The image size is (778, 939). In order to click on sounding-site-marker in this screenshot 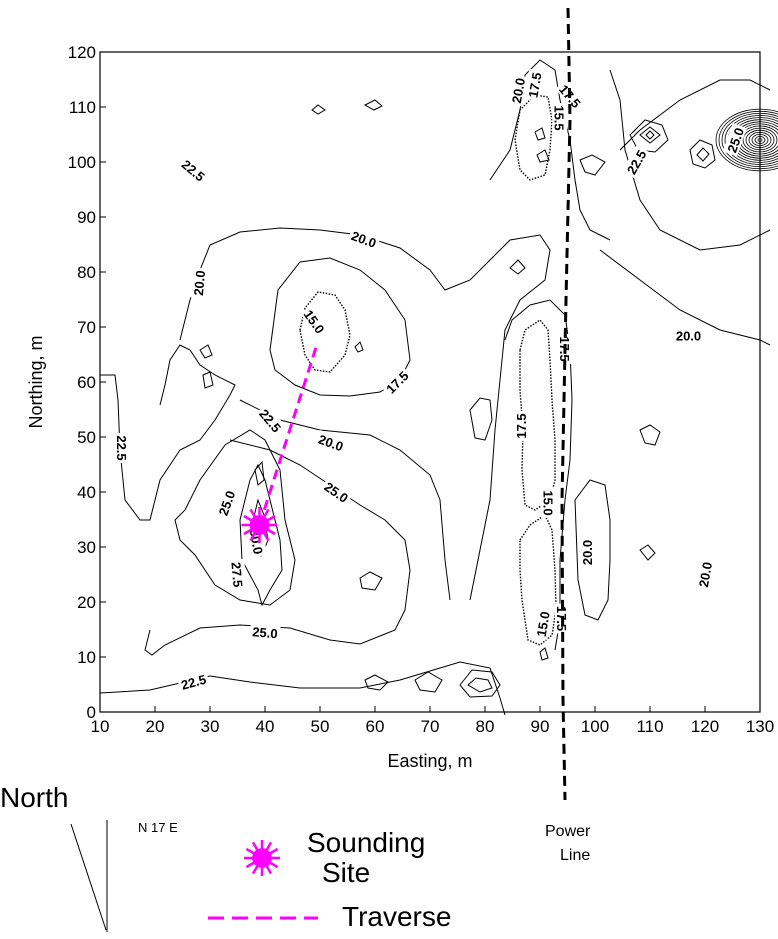, I will do `click(259, 525)`.